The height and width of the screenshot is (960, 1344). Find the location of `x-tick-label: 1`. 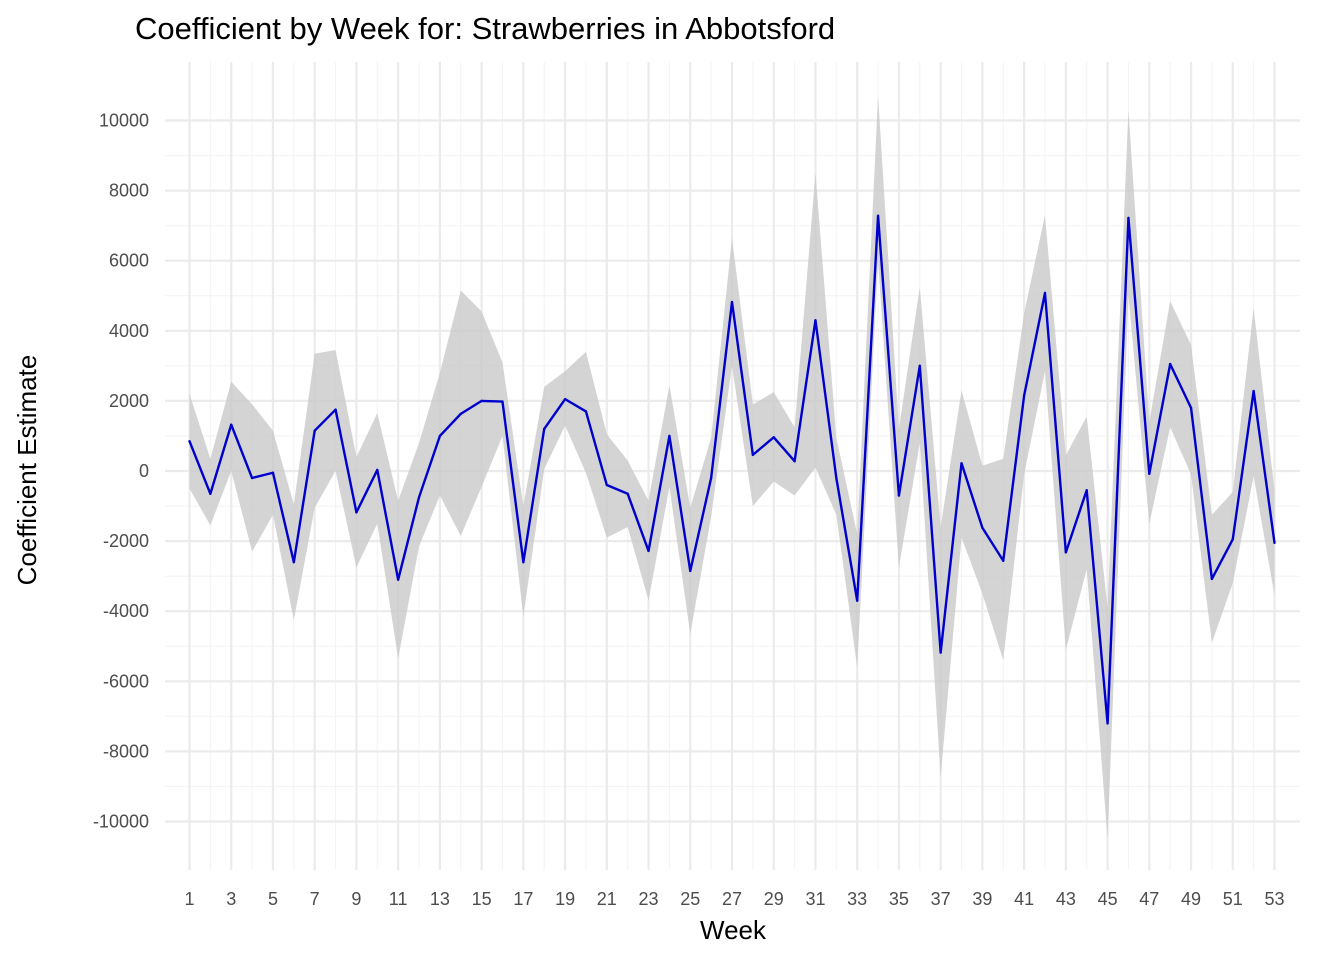

x-tick-label: 1 is located at coordinates (189, 899).